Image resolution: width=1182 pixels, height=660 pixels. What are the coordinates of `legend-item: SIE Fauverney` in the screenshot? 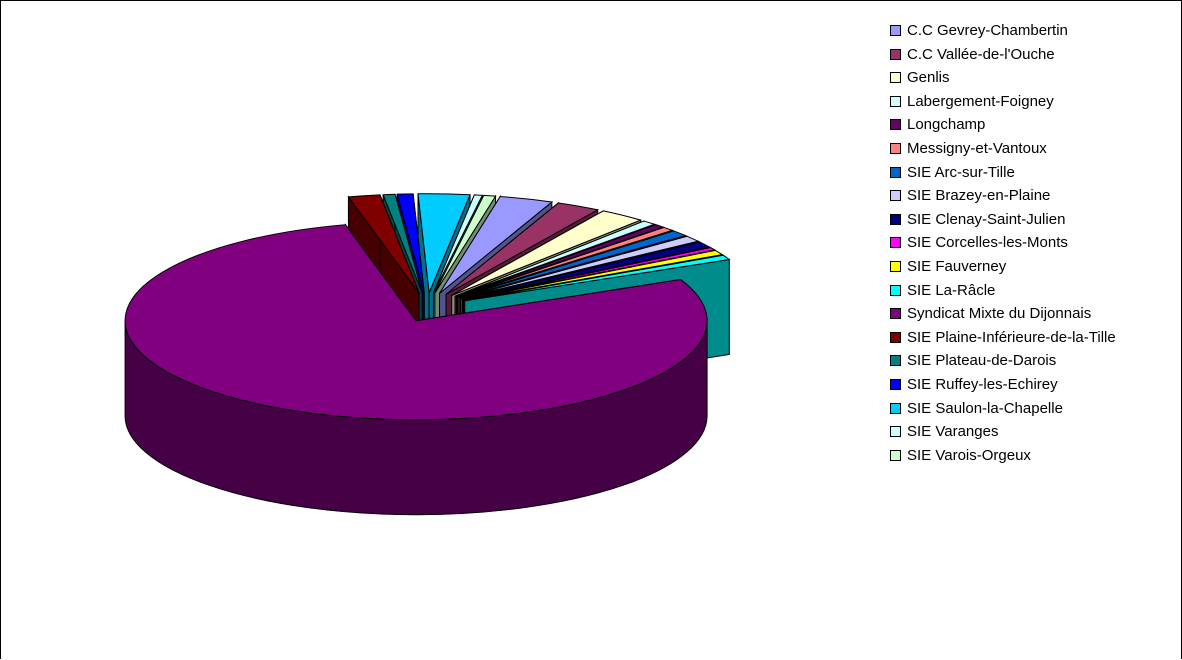 It's located at (1032, 267).